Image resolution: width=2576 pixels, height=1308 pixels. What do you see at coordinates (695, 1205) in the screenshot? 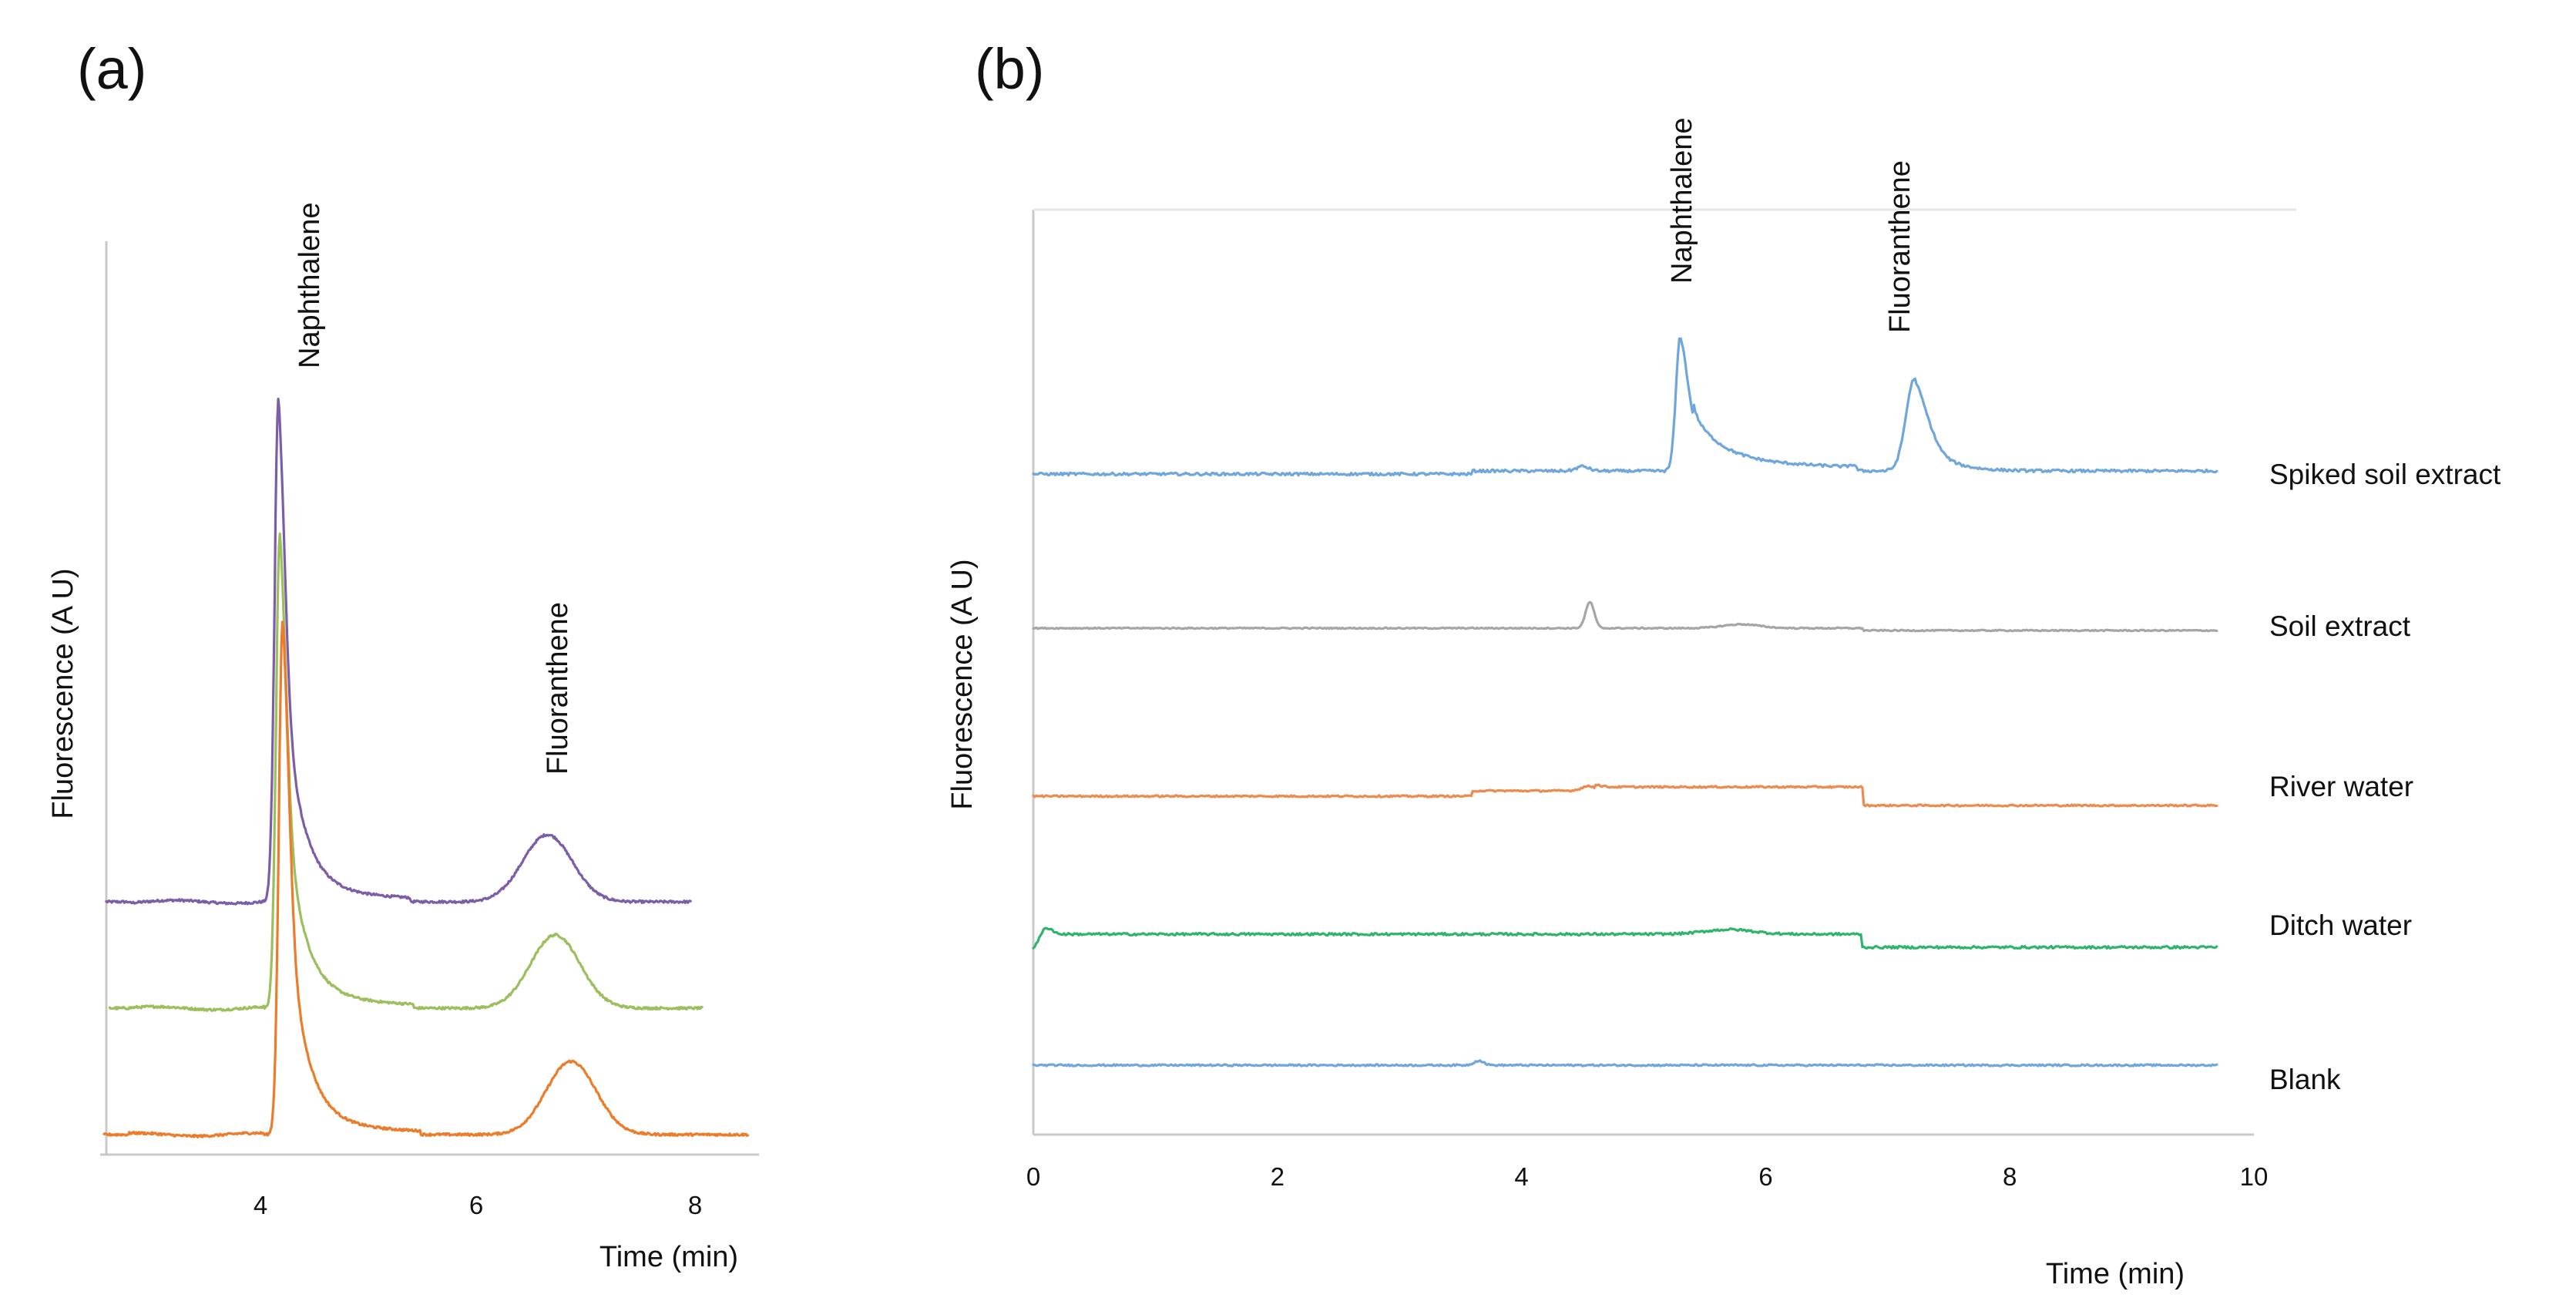
I see `panel-a-x-tick-8: 8` at bounding box center [695, 1205].